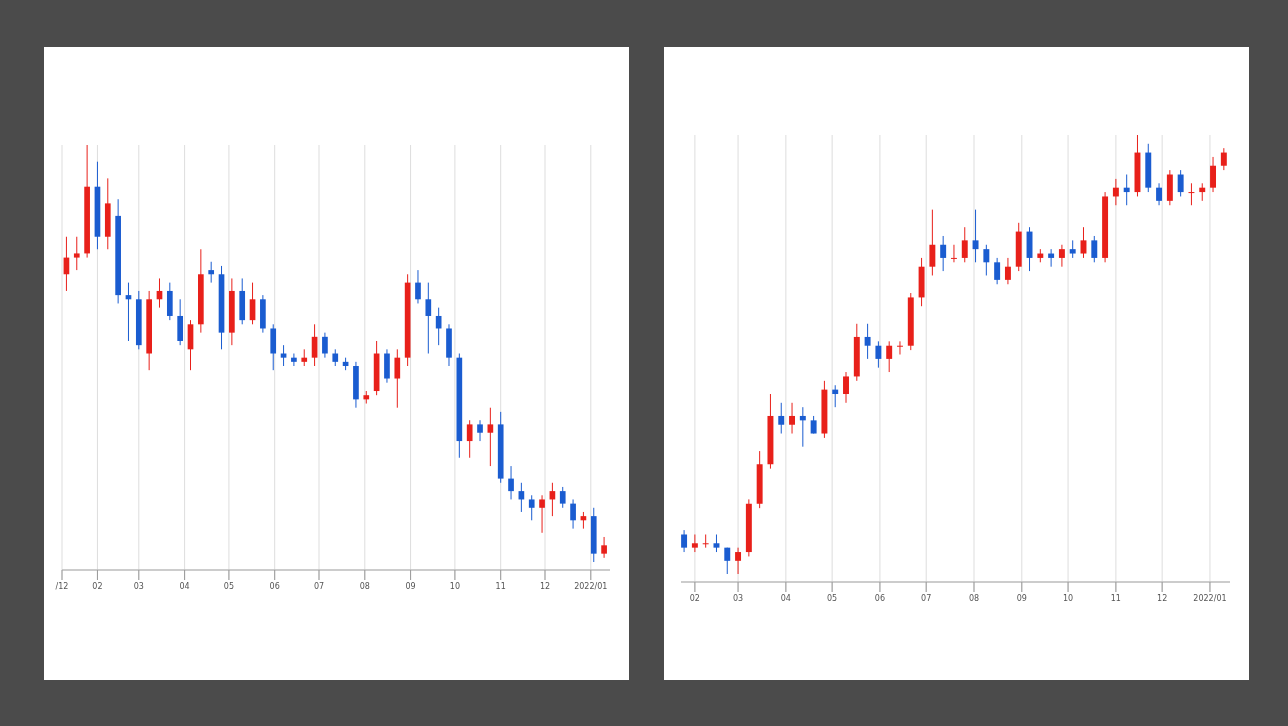 The image size is (1288, 726). Describe the element at coordinates (62, 586) in the screenshot. I see `x-tick-label: /12` at that location.